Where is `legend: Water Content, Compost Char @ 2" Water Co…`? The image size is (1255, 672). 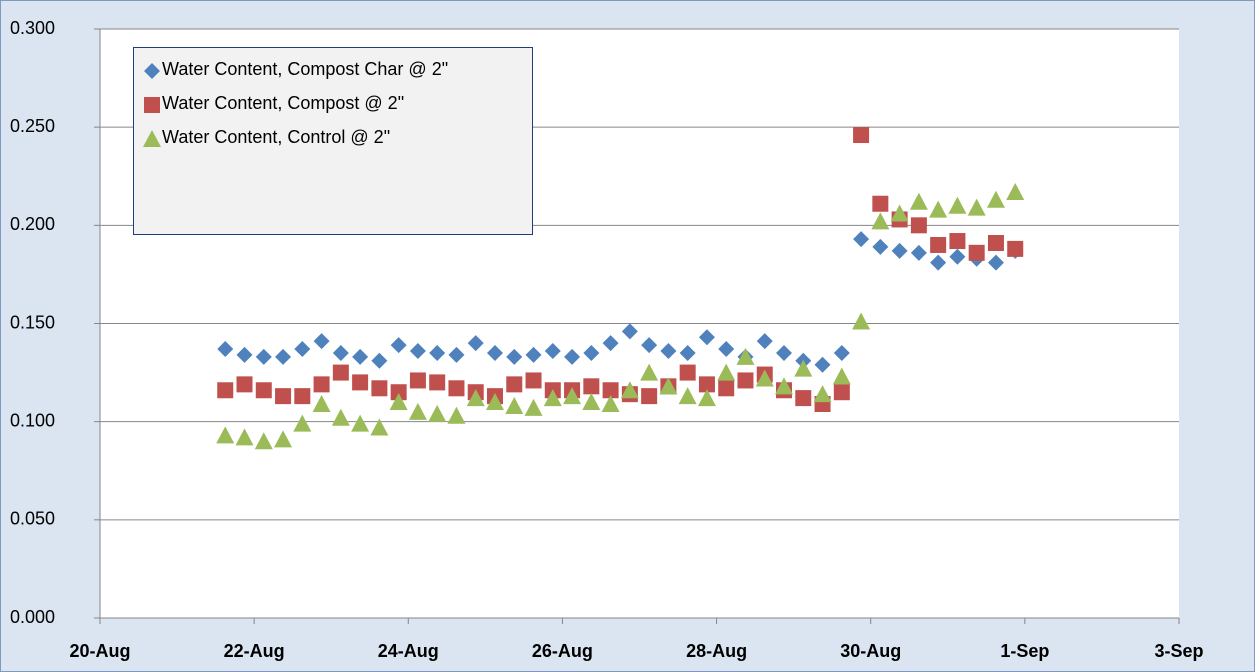 legend: Water Content, Compost Char @ 2" Water Co… is located at coordinates (333, 141).